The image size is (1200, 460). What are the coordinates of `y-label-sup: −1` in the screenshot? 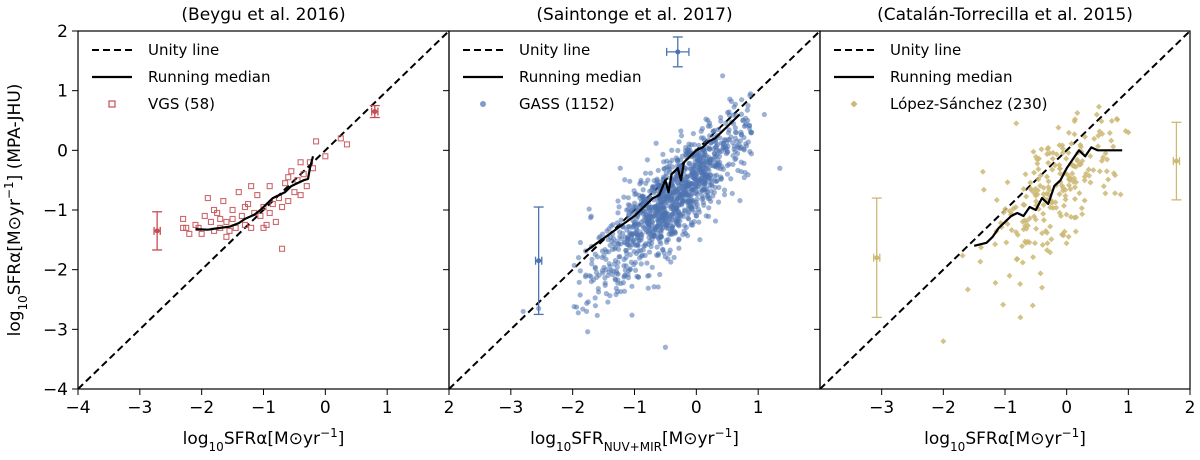 It's located at (9, 190).